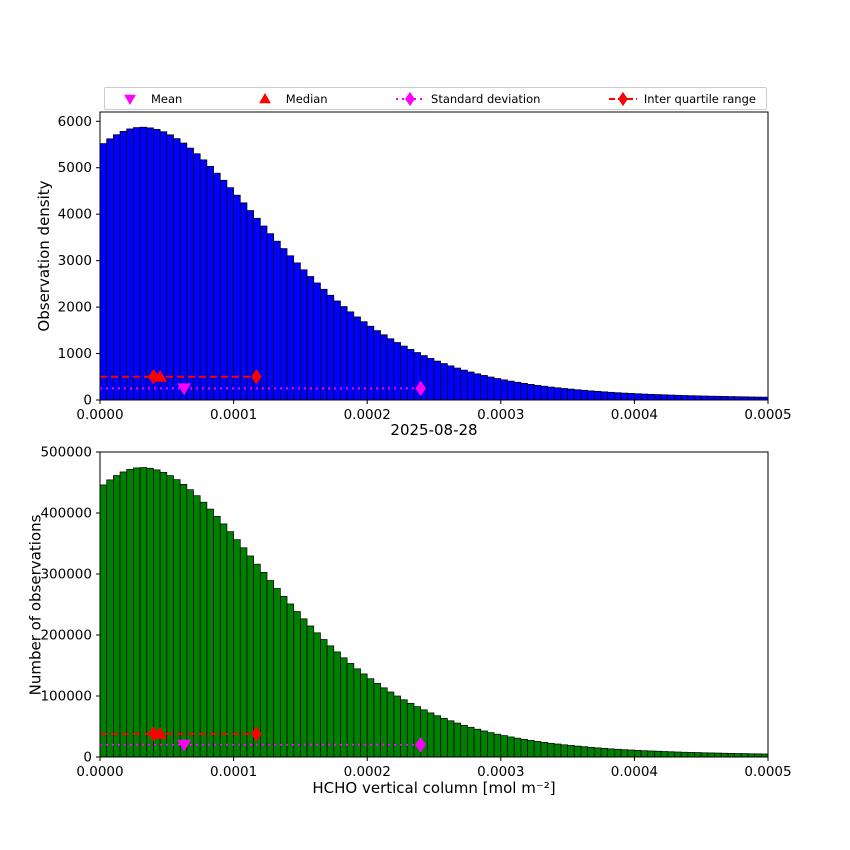  I want to click on legend-item-std: Standard deviation, so click(468, 98).